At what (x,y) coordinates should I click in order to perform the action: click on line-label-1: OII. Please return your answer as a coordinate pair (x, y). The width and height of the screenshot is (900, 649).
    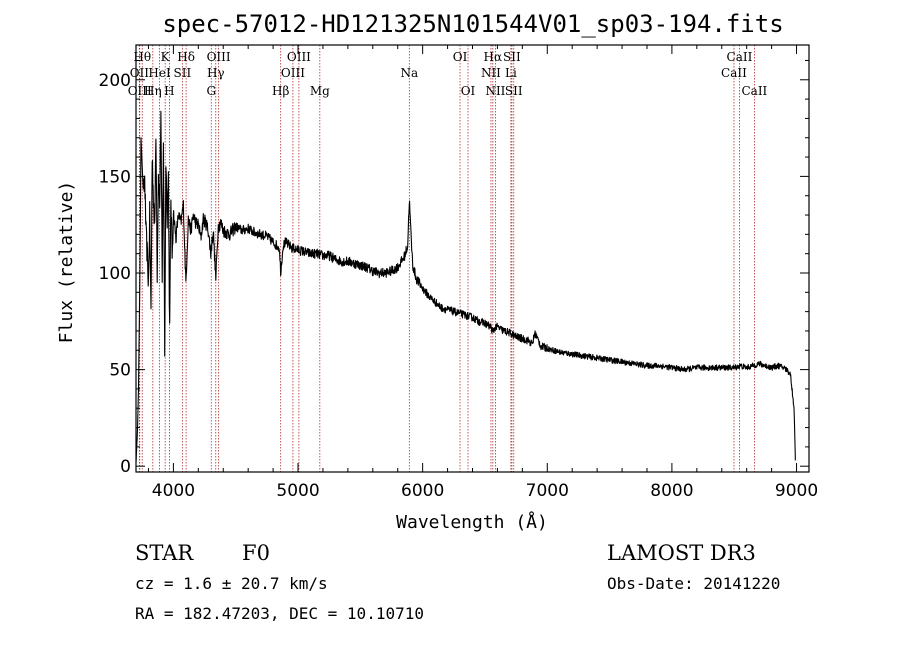
    Looking at the image, I should click on (140, 73).